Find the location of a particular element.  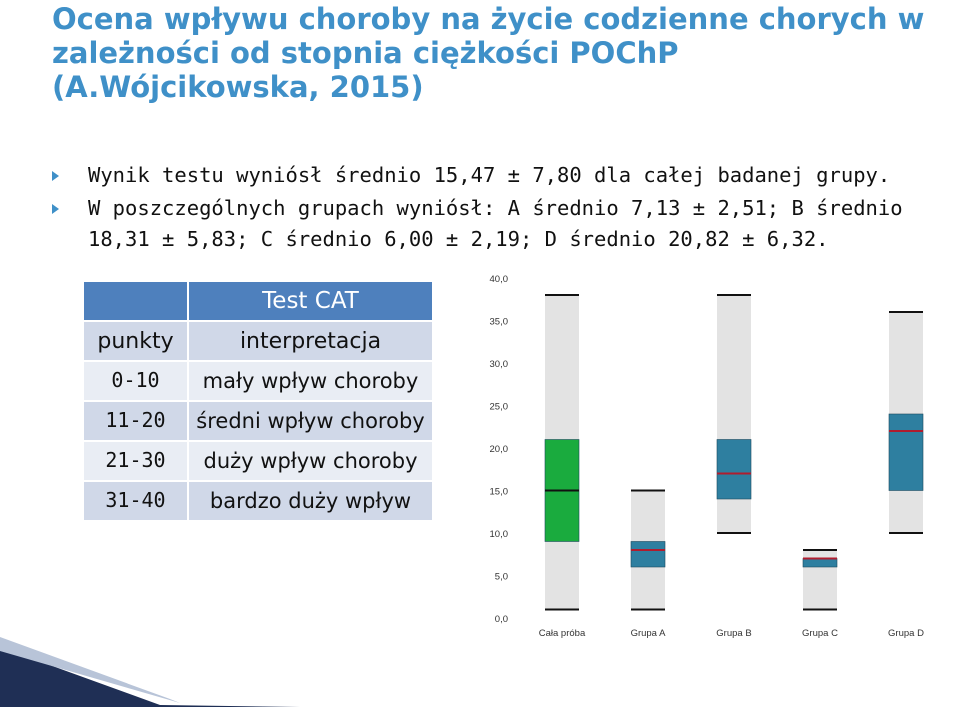

points-cell: 21-30 is located at coordinates (135, 461).